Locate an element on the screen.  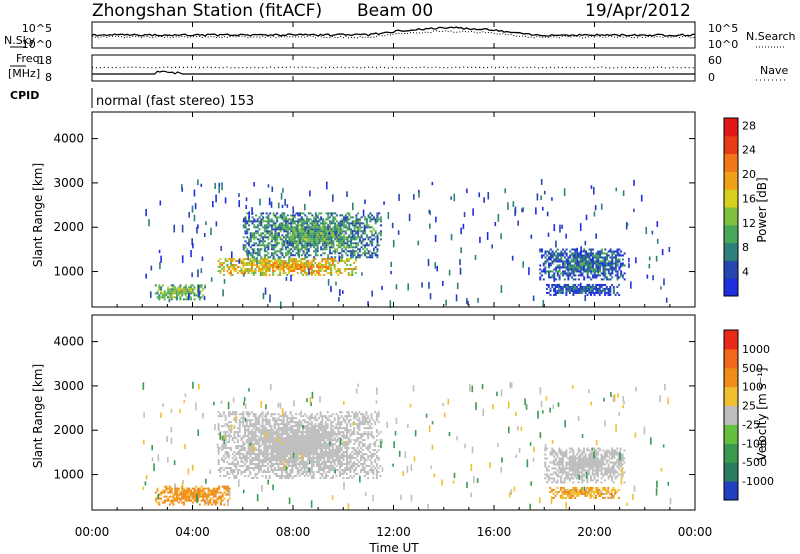
freq-tick-hi: 18 is located at coordinates (45, 60).